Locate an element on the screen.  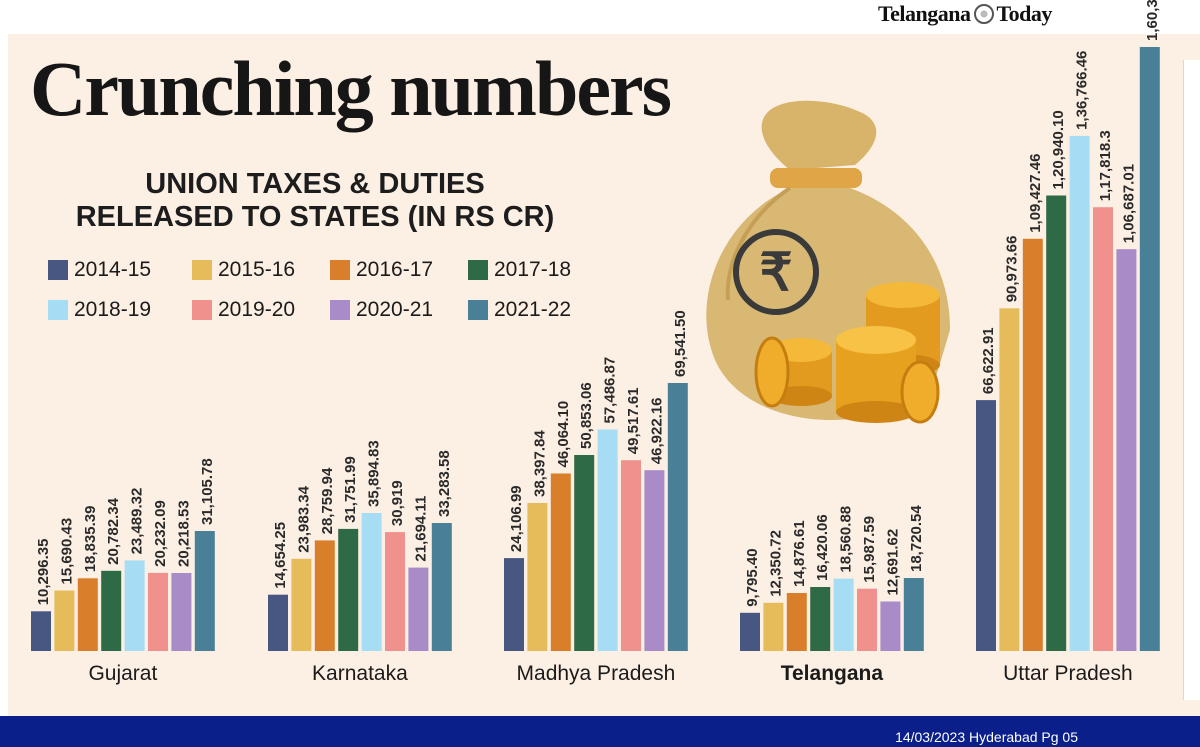
value-label-gujarat-2018-19: 23,489.32 is located at coordinates (137, 521).